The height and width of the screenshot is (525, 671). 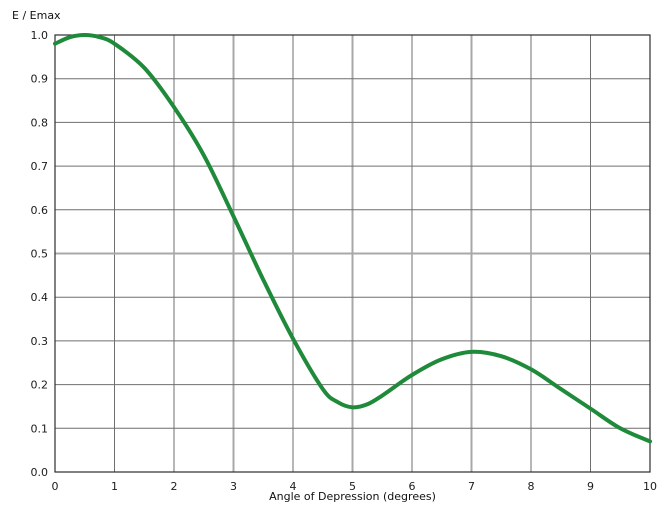 I want to click on y-tick-label: 0.6, so click(x=40, y=210).